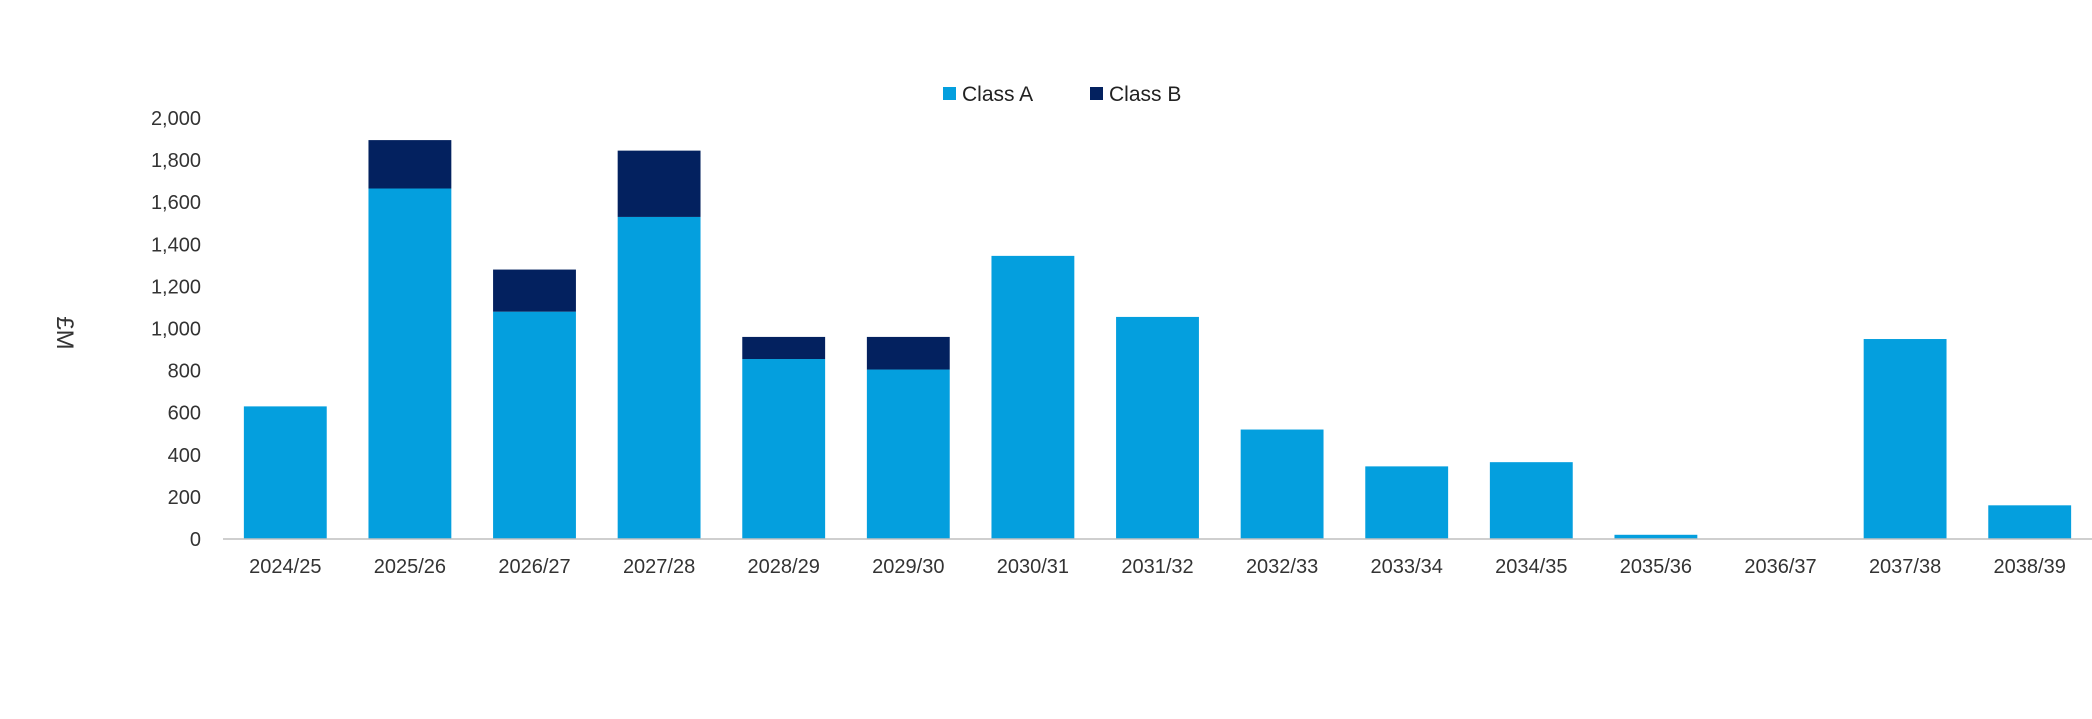  Describe the element at coordinates (659, 567) in the screenshot. I see `x-tick-label: 2027/28` at that location.